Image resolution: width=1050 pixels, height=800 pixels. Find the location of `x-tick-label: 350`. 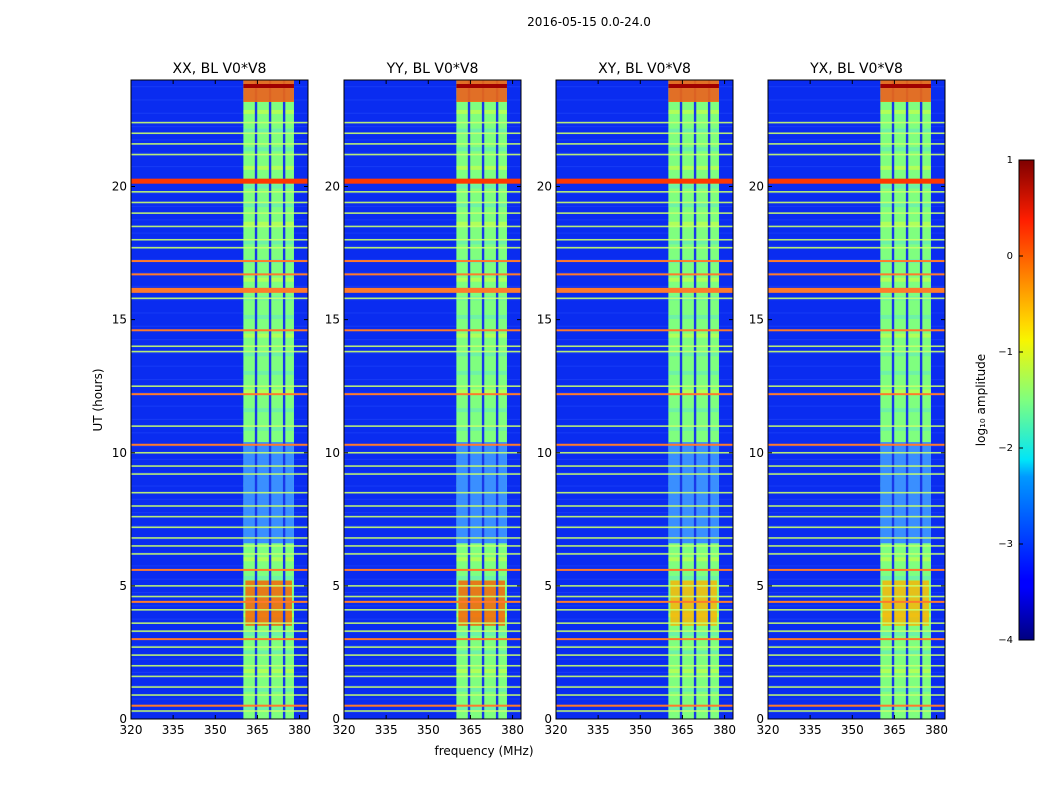

x-tick-label: 350 is located at coordinates (640, 730).